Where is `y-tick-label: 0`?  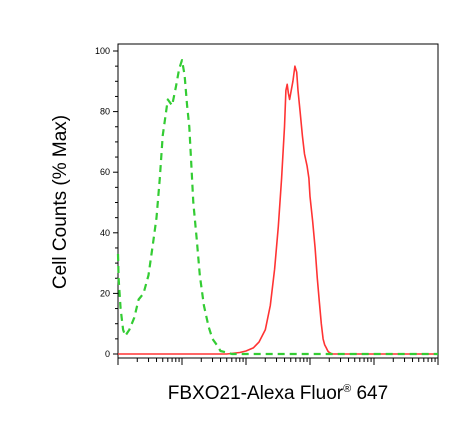 y-tick-label: 0 is located at coordinates (107, 354).